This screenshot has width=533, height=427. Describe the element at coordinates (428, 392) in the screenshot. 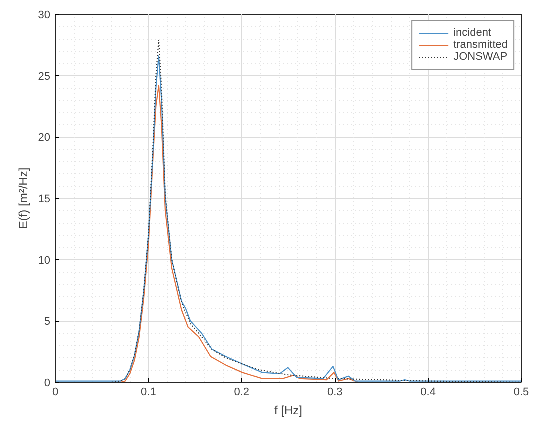

I see `x-tick-label: 0.4` at that location.